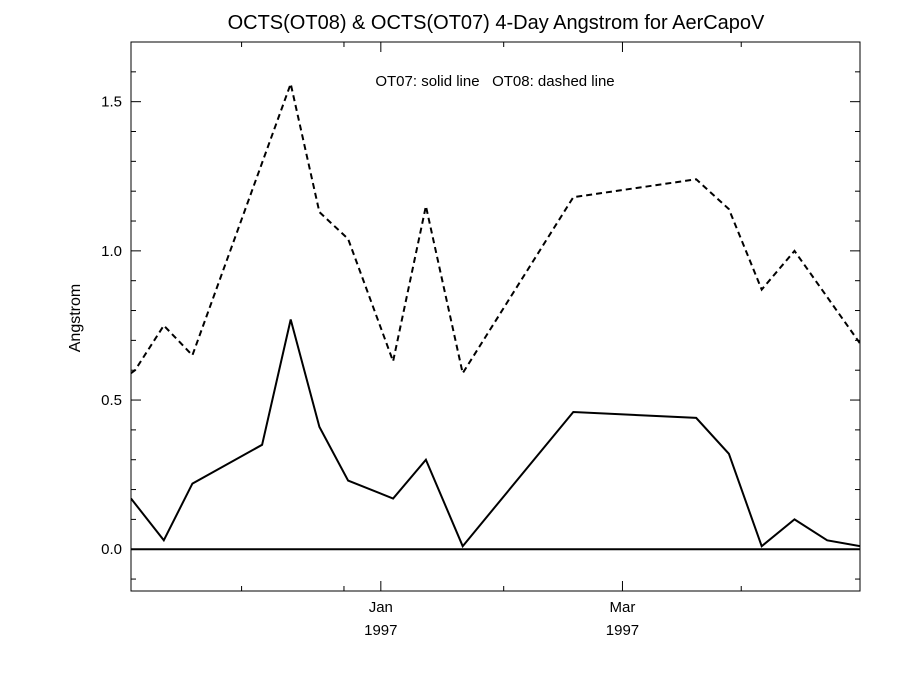  Describe the element at coordinates (111, 102) in the screenshot. I see `y-tick-label: 1.5` at that location.